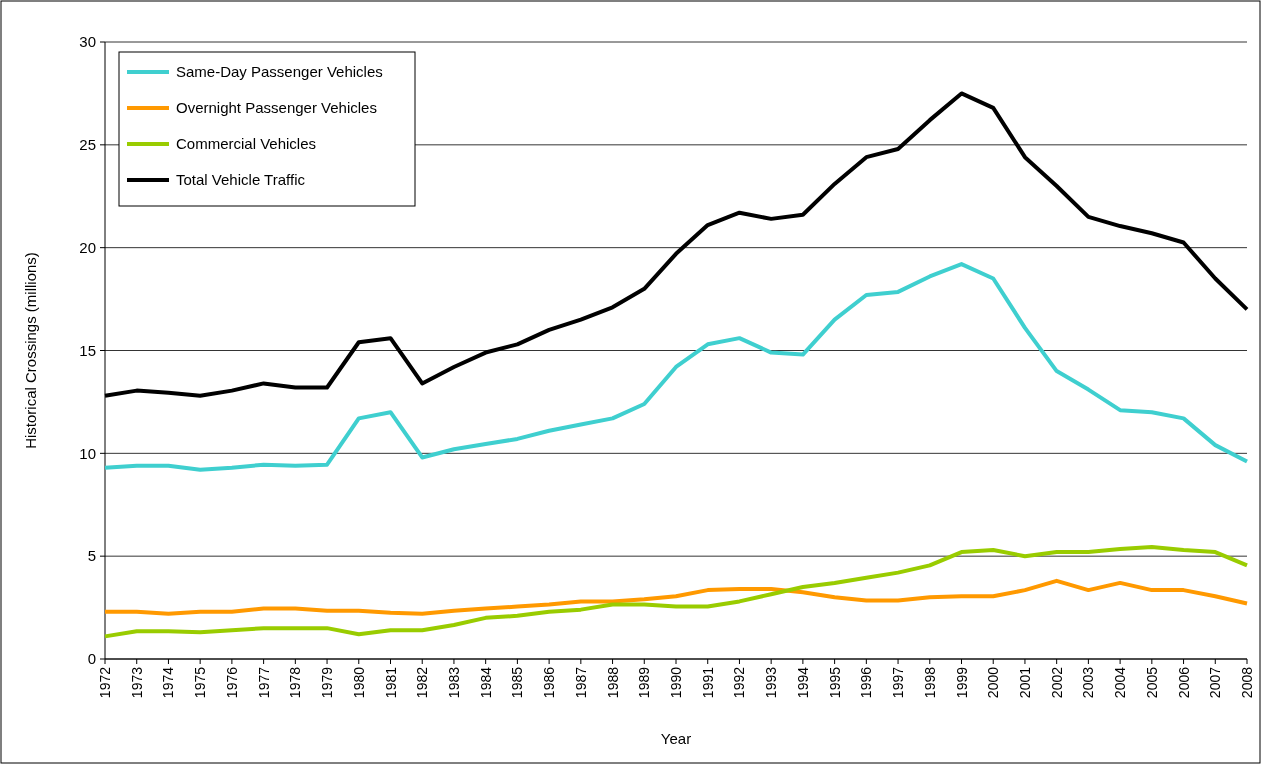  What do you see at coordinates (263, 682) in the screenshot?
I see `x-tick-label: 1977` at bounding box center [263, 682].